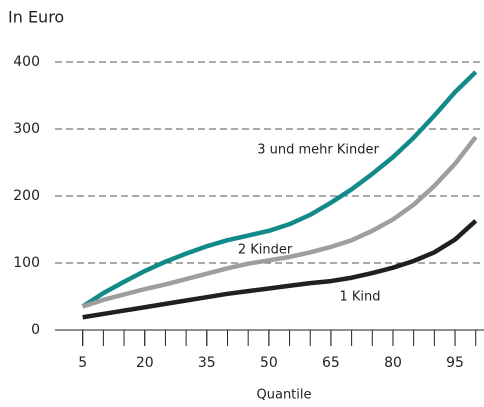 The image size is (484, 407). Describe the element at coordinates (359, 297) in the screenshot. I see `series-label: 1 Kind` at that location.